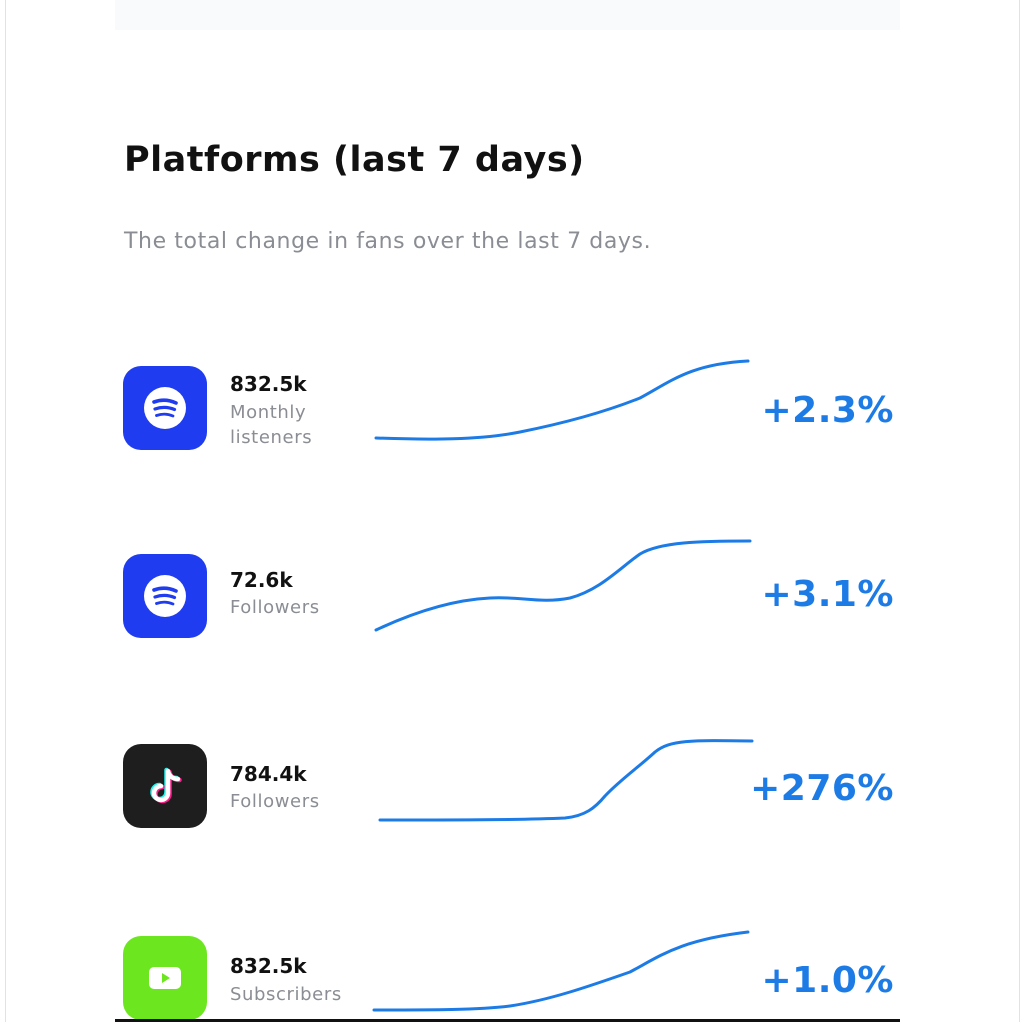 The width and height of the screenshot is (1024, 1032). What do you see at coordinates (827, 980) in the screenshot?
I see `change-percent: +1.0%` at bounding box center [827, 980].